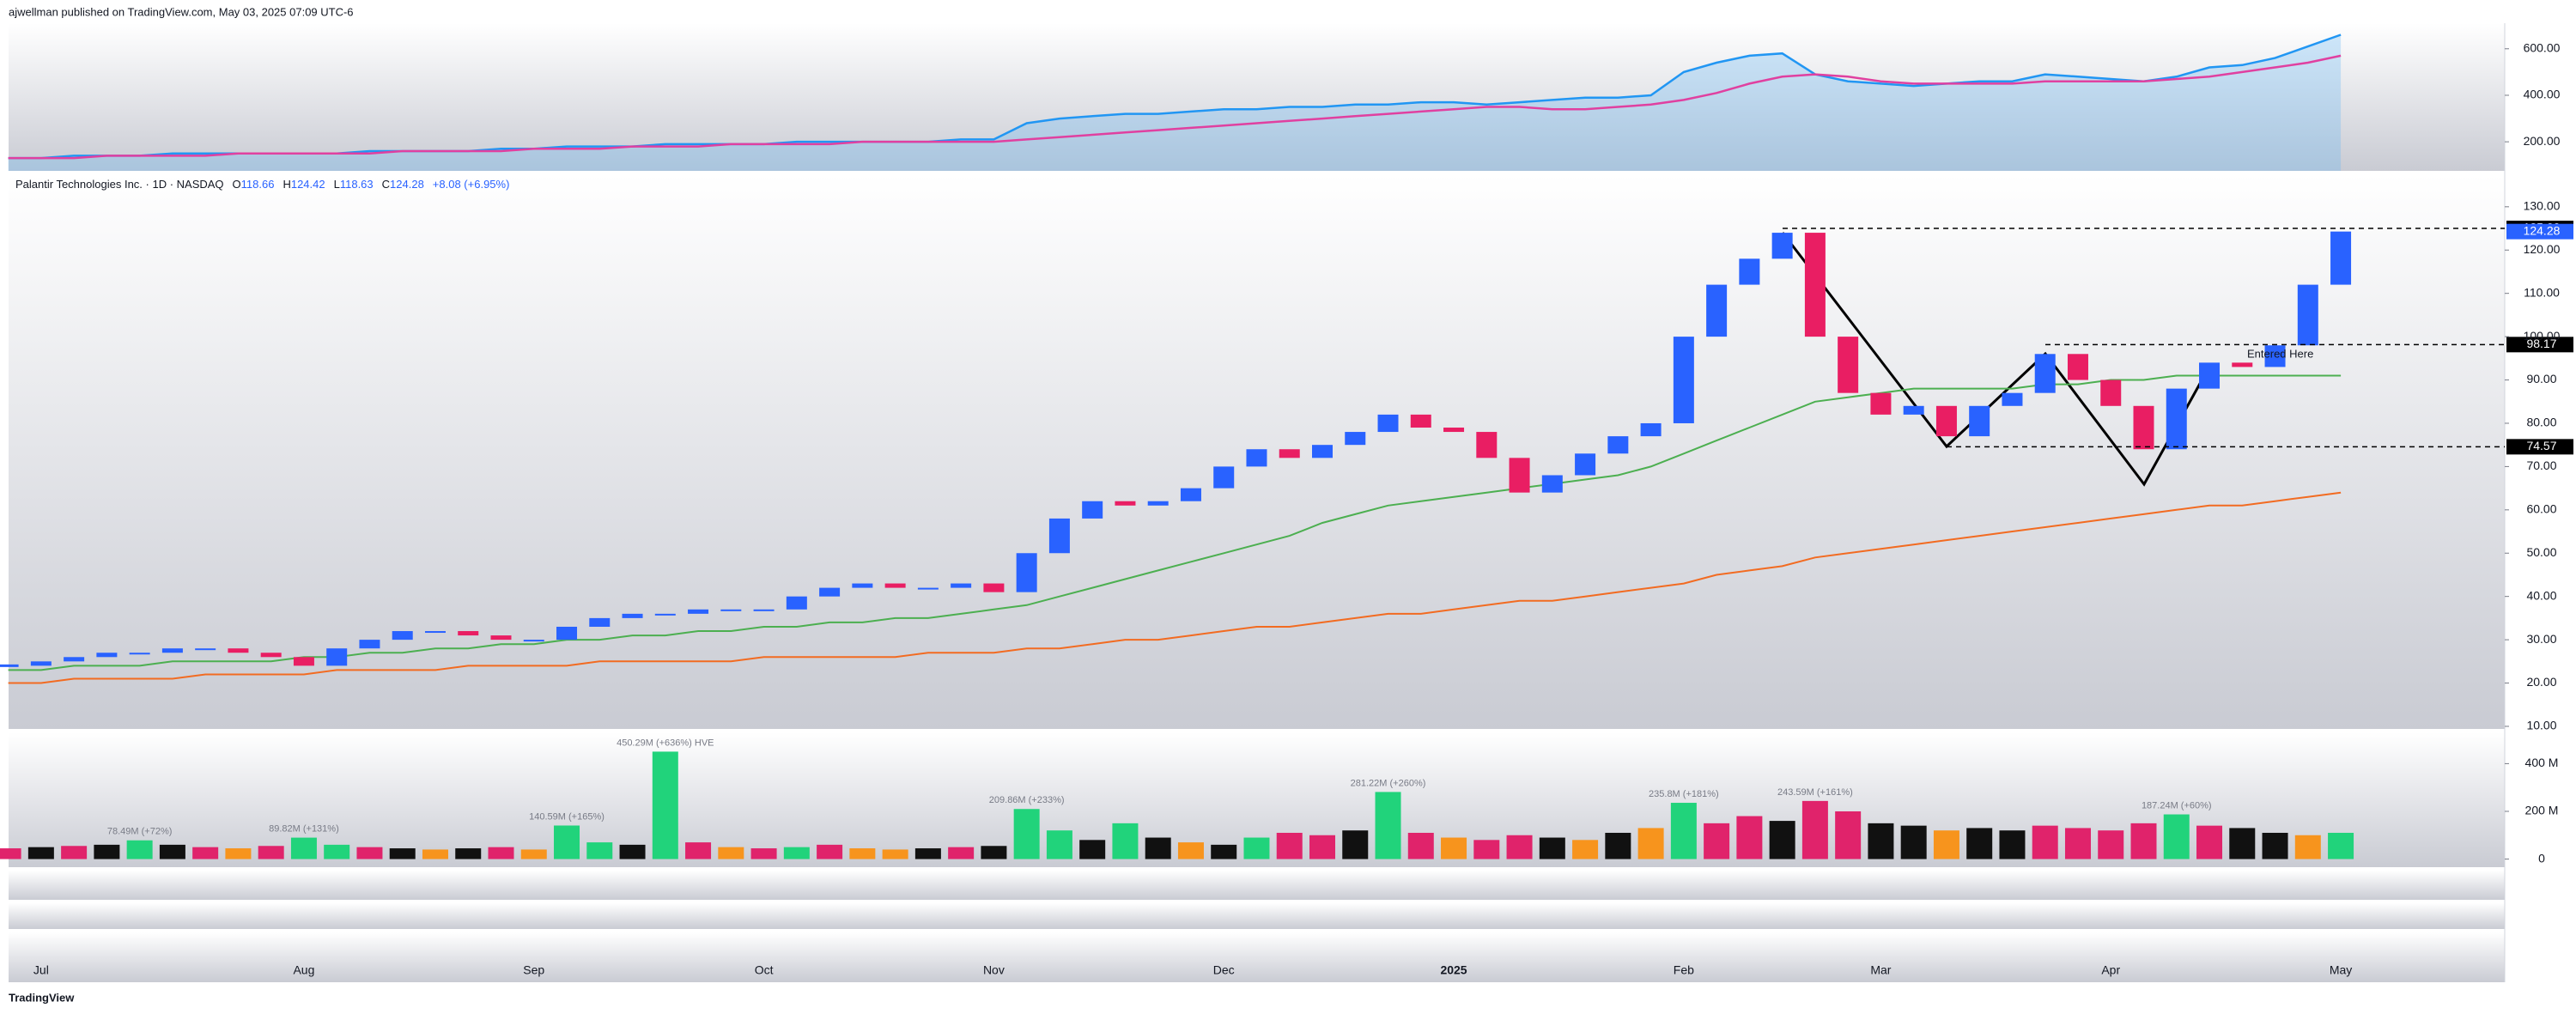 The image size is (2576, 1014). Describe the element at coordinates (2177, 806) in the screenshot. I see `volume-label: 187.24M (+60%)` at that location.